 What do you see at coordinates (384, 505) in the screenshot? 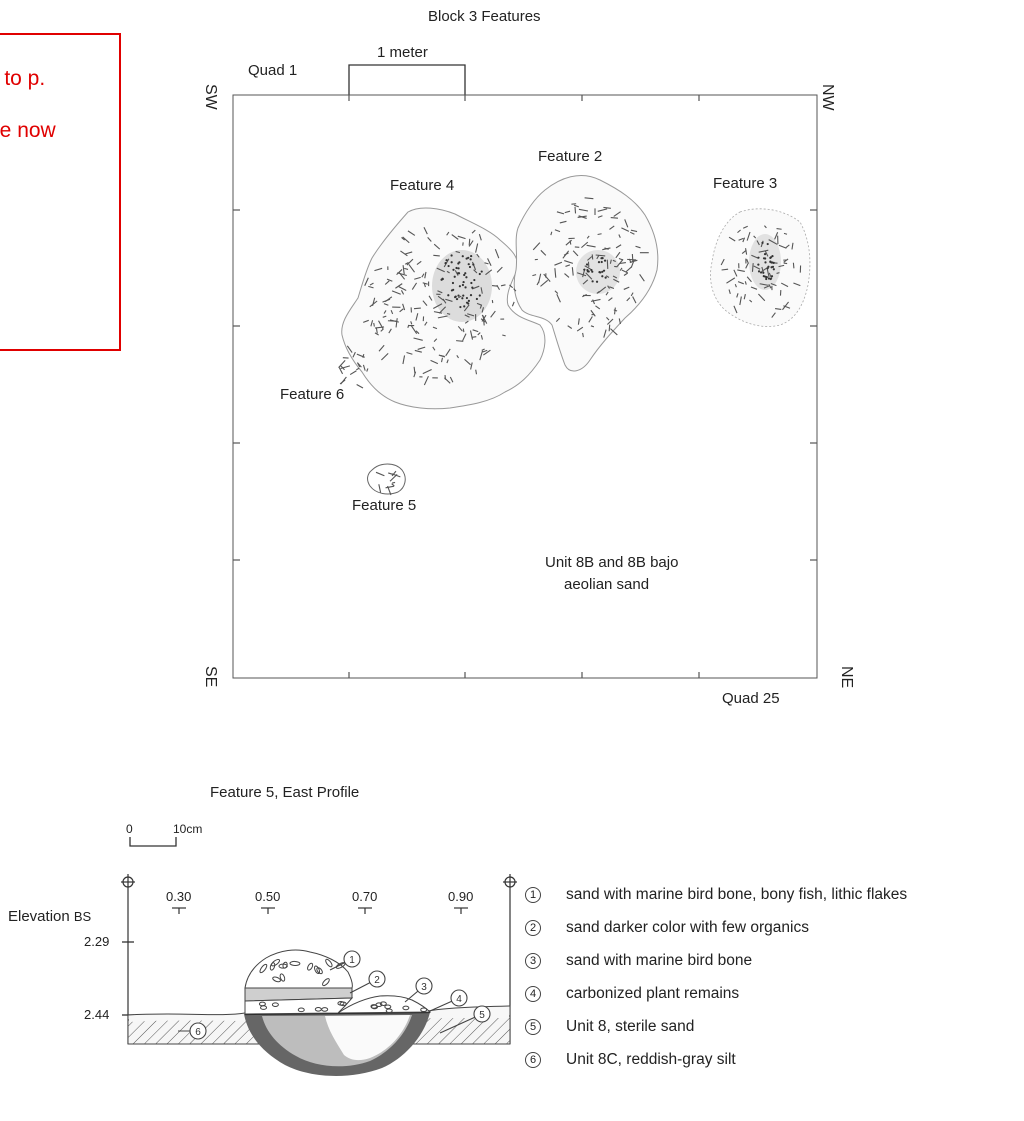
I see `feature-5-label: Feature 5` at bounding box center [384, 505].